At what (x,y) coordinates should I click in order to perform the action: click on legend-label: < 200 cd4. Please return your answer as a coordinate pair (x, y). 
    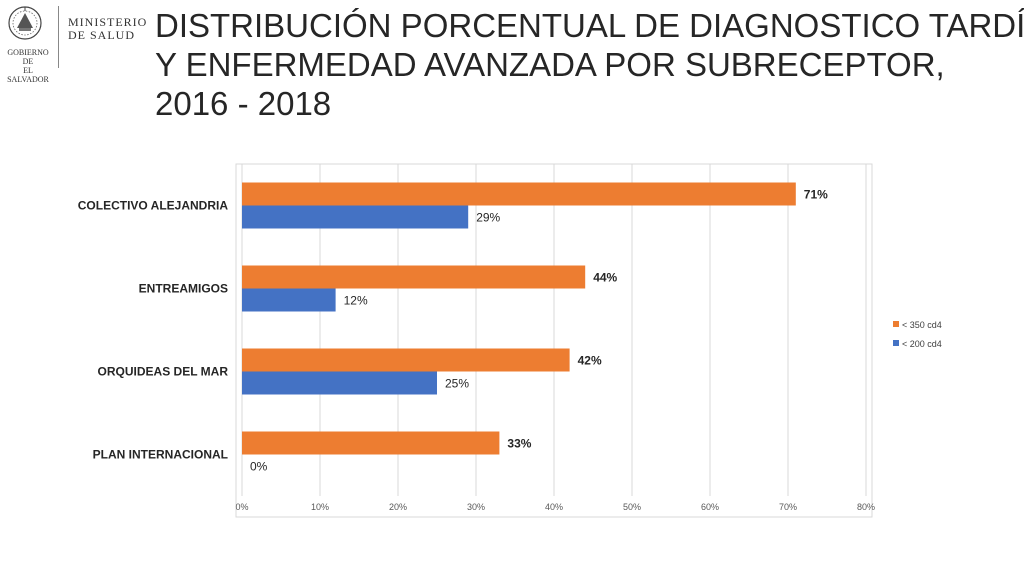
    Looking at the image, I should click on (922, 344).